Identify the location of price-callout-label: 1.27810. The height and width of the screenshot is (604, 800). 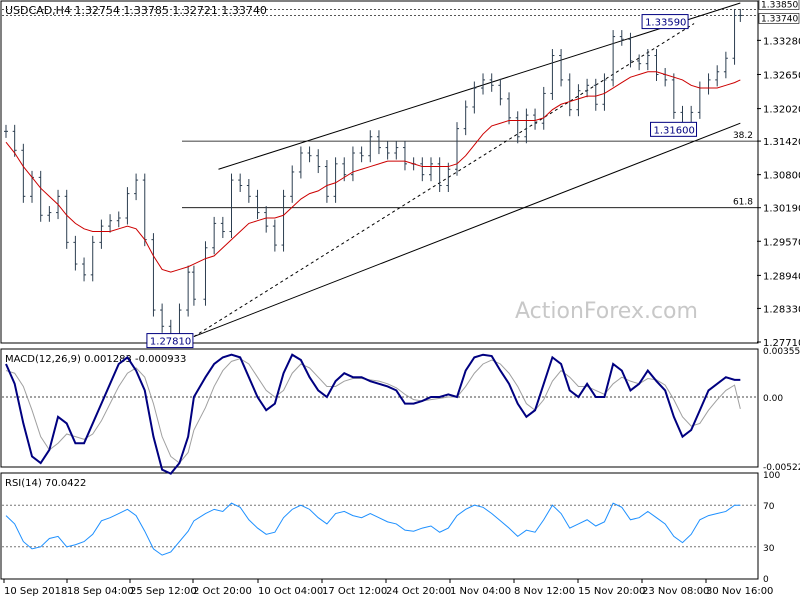
(170, 342).